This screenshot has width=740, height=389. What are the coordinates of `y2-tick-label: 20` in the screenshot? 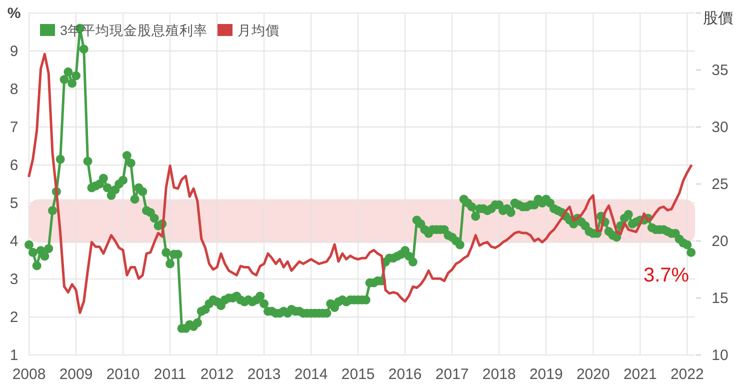 It's located at (720, 241).